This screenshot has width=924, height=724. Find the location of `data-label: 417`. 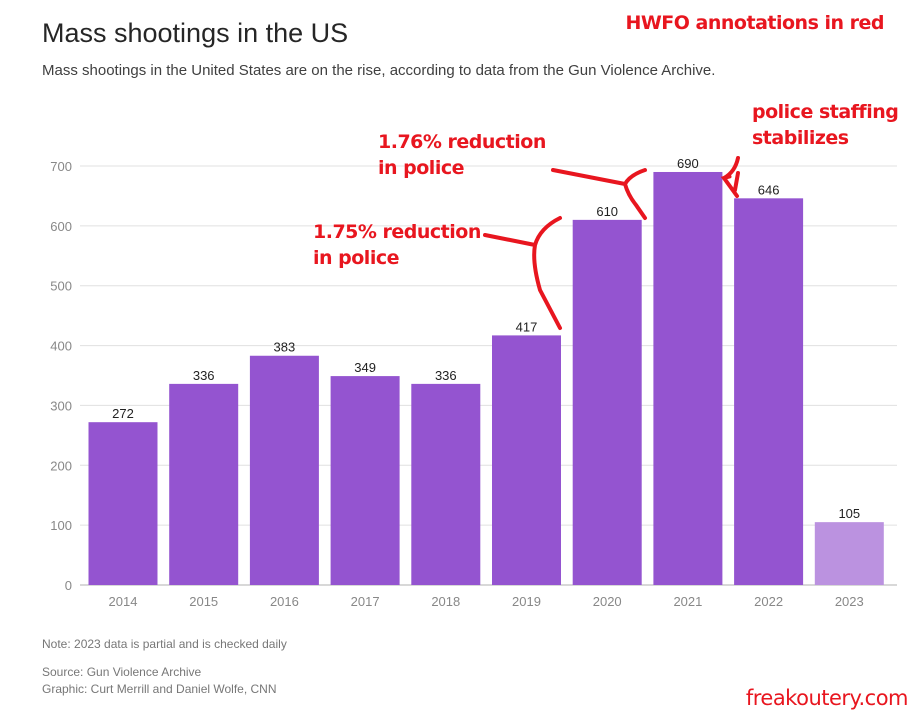

data-label: 417 is located at coordinates (527, 326).